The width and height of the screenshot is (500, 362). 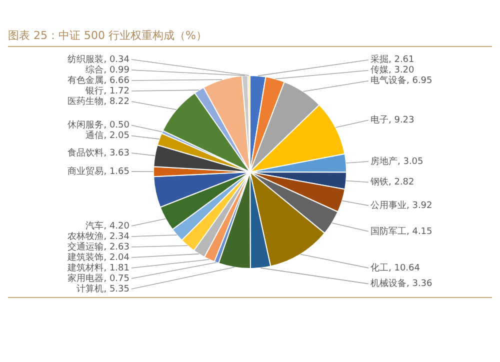 What do you see at coordinates (395, 268) in the screenshot?
I see `slice-label: 化工, 10.64` at bounding box center [395, 268].